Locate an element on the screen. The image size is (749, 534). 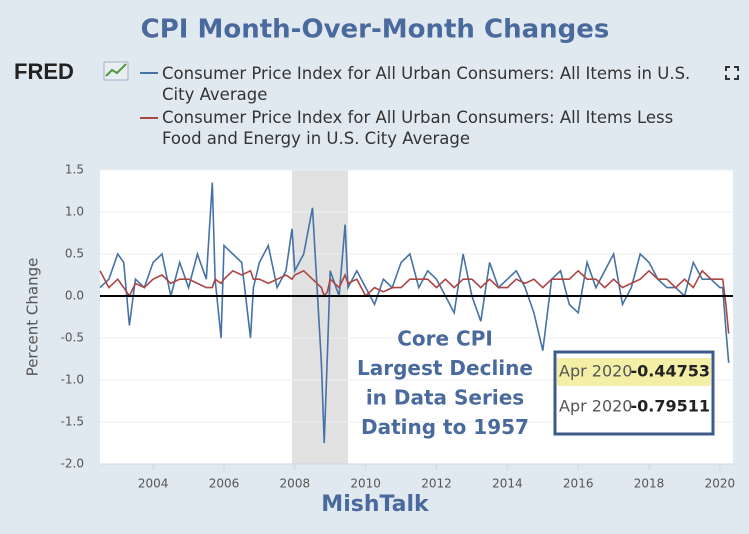
x-tick-label: 2014 is located at coordinates (507, 484).